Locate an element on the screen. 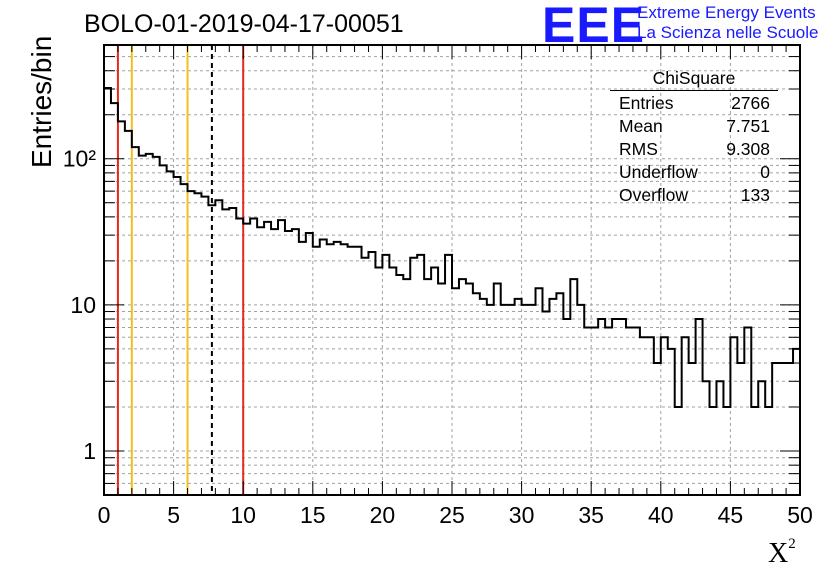 The image size is (836, 572). stats-row-mean: Mean 7.751 is located at coordinates (694, 126).